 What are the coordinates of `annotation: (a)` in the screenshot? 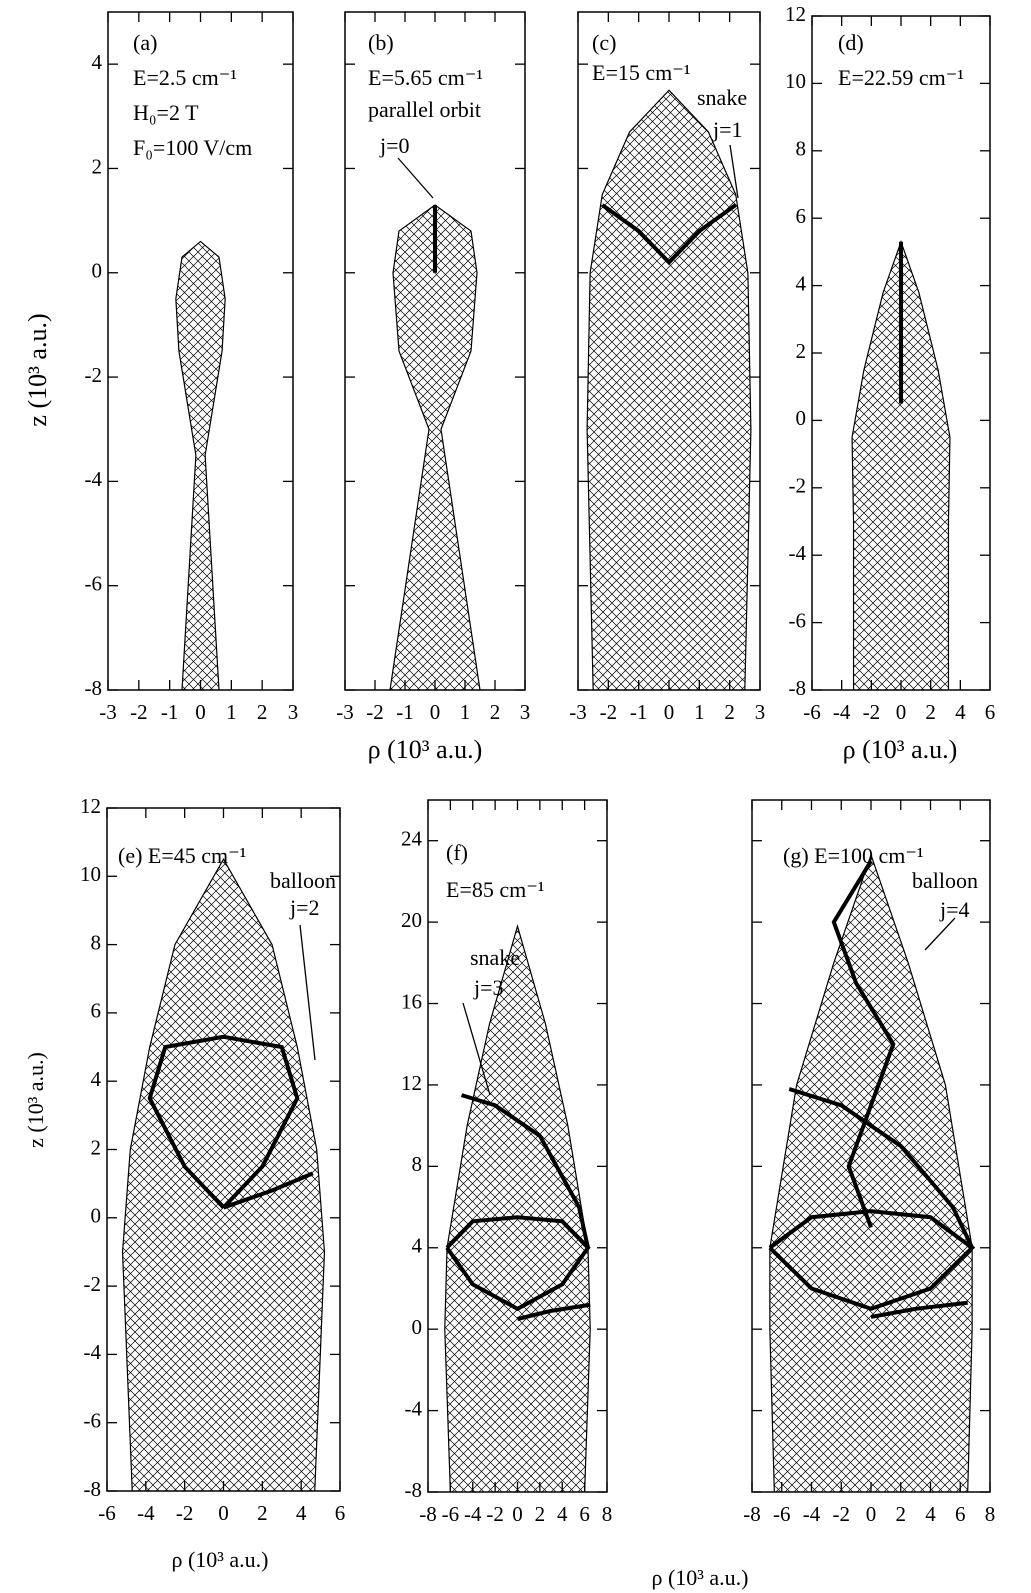 It's located at (145, 42).